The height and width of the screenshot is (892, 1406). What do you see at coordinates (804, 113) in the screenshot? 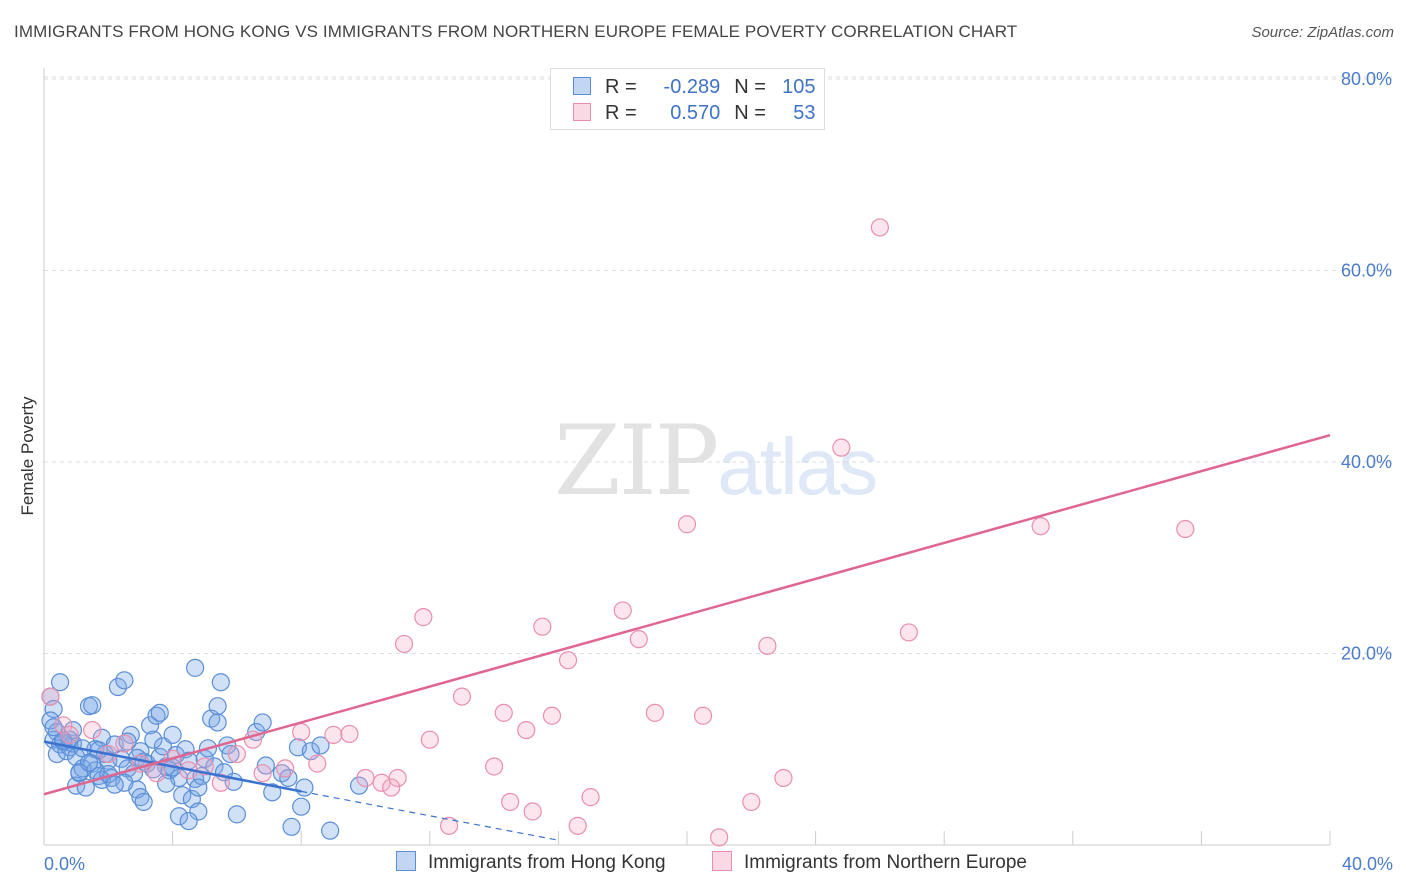
I see `legend-n-value: 53` at bounding box center [804, 113].